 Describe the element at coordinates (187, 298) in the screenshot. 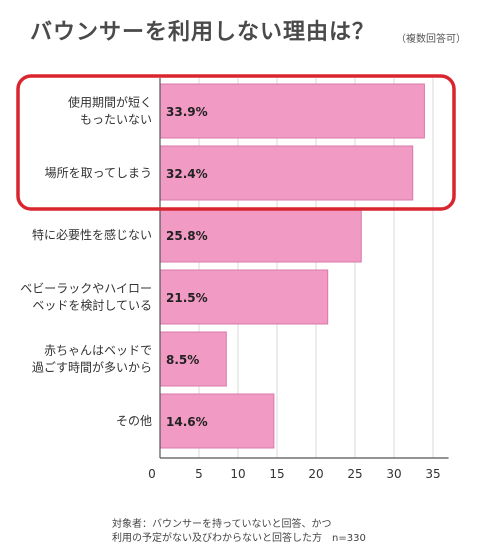

I see `data-label: 21.5%` at that location.